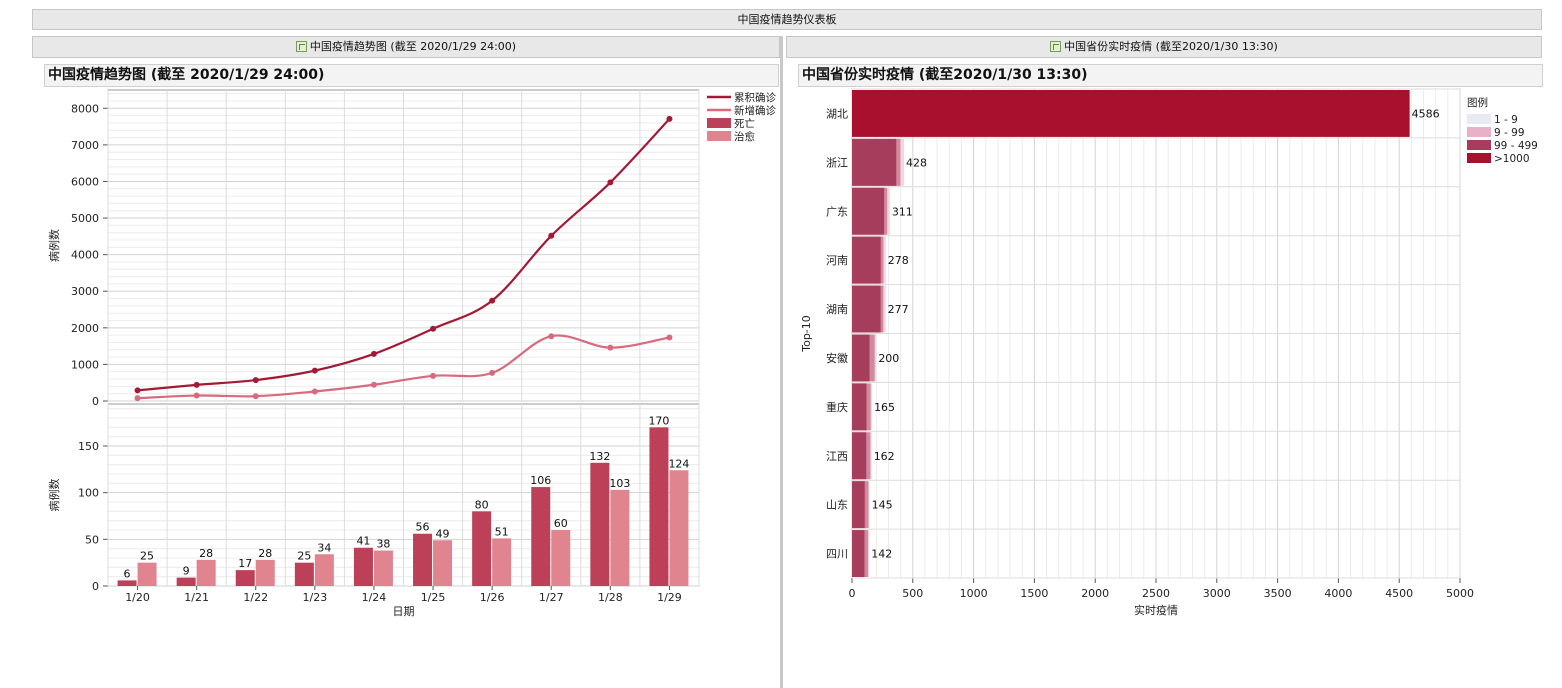 The width and height of the screenshot is (1562, 688). Describe the element at coordinates (137, 597) in the screenshot. I see `x-tick-label: 1/20` at that location.